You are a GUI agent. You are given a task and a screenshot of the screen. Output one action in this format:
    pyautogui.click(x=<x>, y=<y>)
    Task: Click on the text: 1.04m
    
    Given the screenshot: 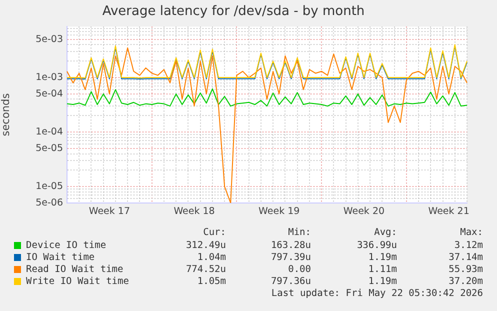 What is the action you would take?
    pyautogui.click(x=211, y=257)
    